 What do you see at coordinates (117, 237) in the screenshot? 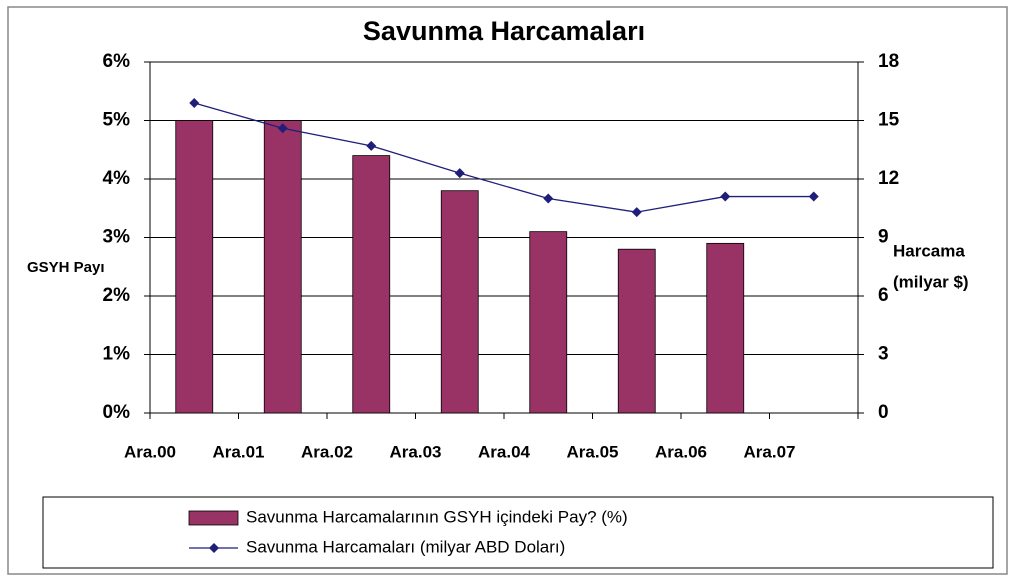
I see `y-tick-label: 3%` at bounding box center [117, 237].